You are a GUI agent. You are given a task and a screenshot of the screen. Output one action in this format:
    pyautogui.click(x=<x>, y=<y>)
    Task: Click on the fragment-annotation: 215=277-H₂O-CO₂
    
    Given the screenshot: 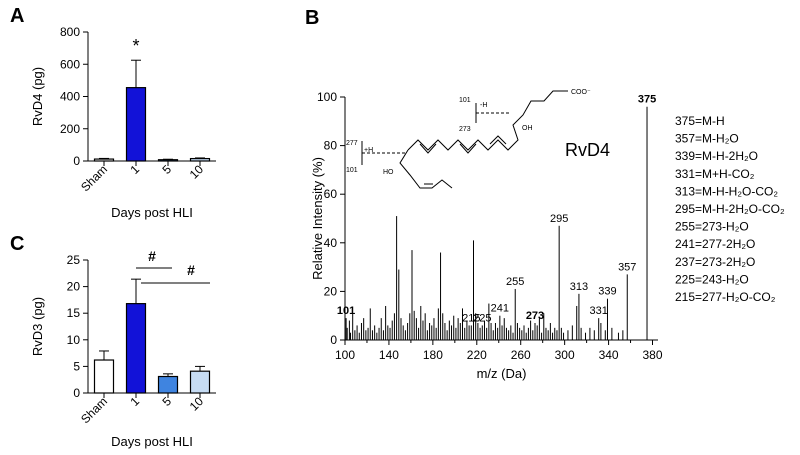 What is the action you would take?
    pyautogui.click(x=725, y=297)
    